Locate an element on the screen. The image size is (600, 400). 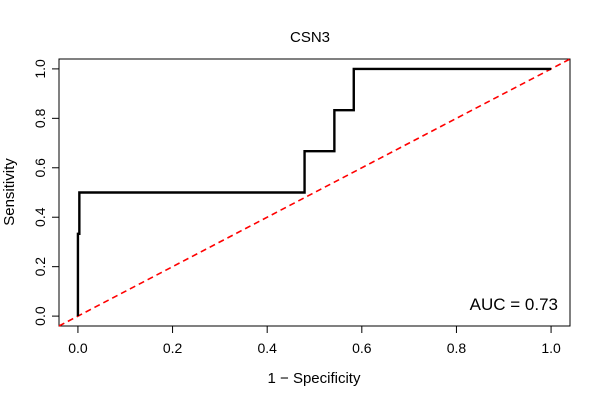
y-tick-label: 0.8 is located at coordinates (40, 118).